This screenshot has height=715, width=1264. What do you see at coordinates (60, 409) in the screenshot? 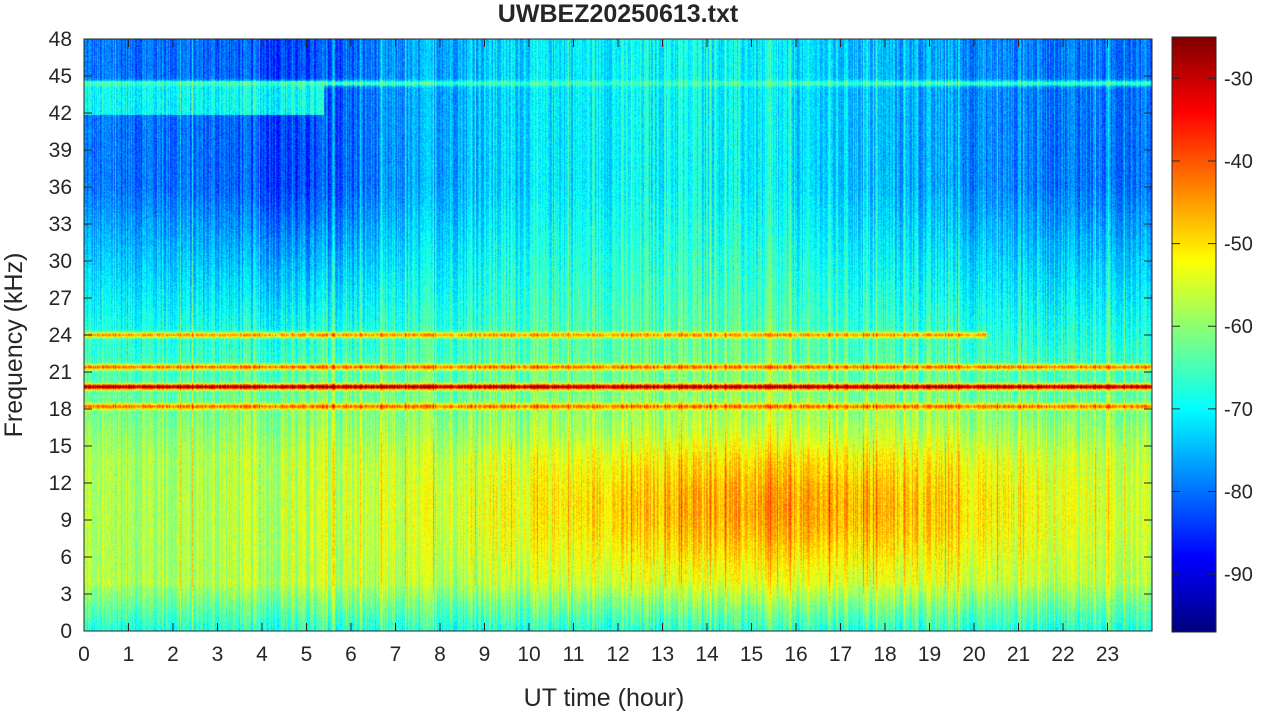
I see `y-tick-label: 18` at bounding box center [60, 409].